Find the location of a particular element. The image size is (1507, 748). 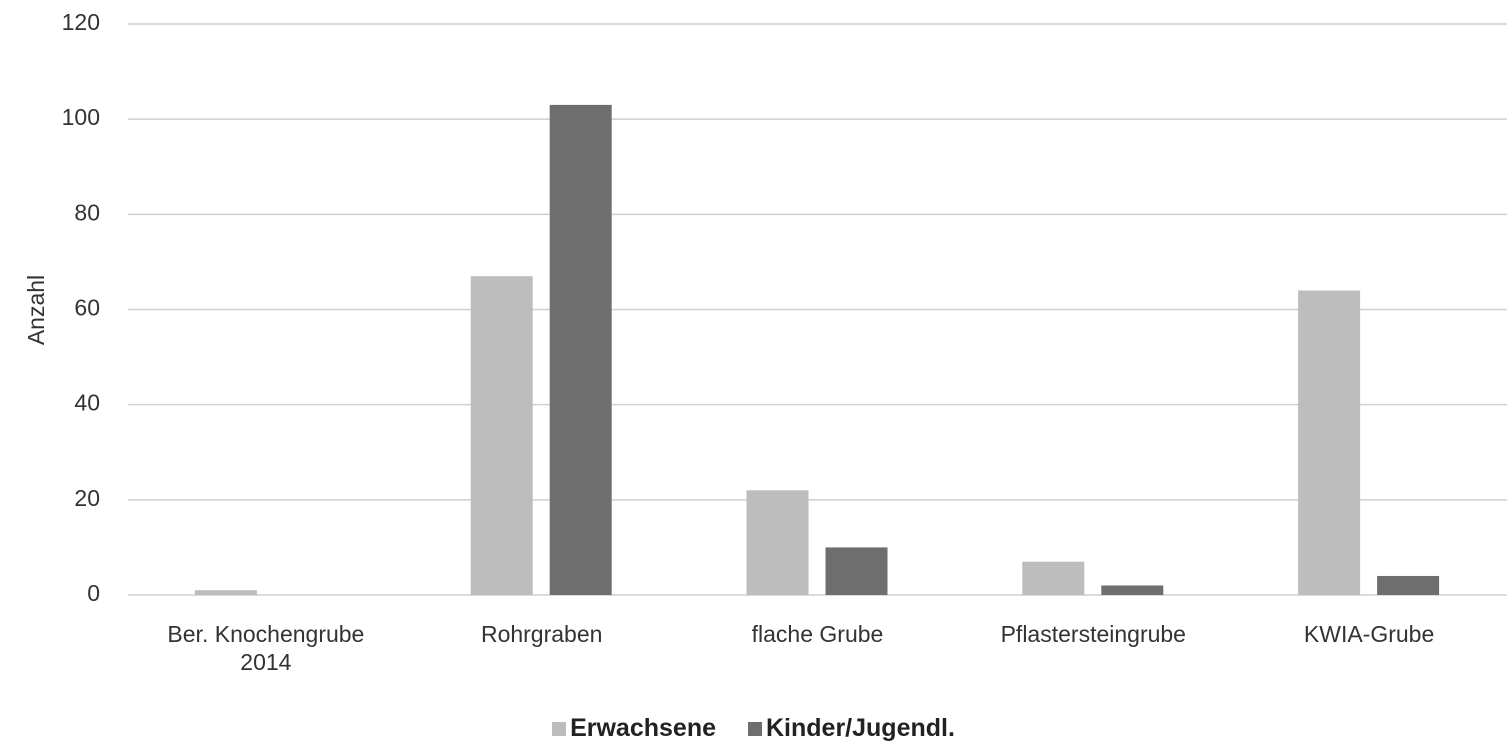

legend: Erwachsene Kinder/Jugendl. is located at coordinates (753, 728).